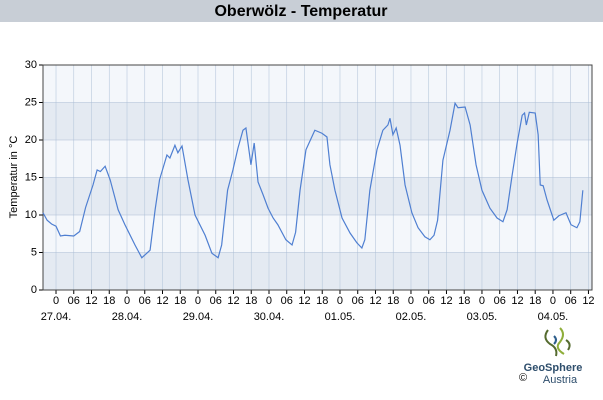 The width and height of the screenshot is (603, 400). Describe the element at coordinates (31, 140) in the screenshot. I see `y-tick-label: 20` at that location.